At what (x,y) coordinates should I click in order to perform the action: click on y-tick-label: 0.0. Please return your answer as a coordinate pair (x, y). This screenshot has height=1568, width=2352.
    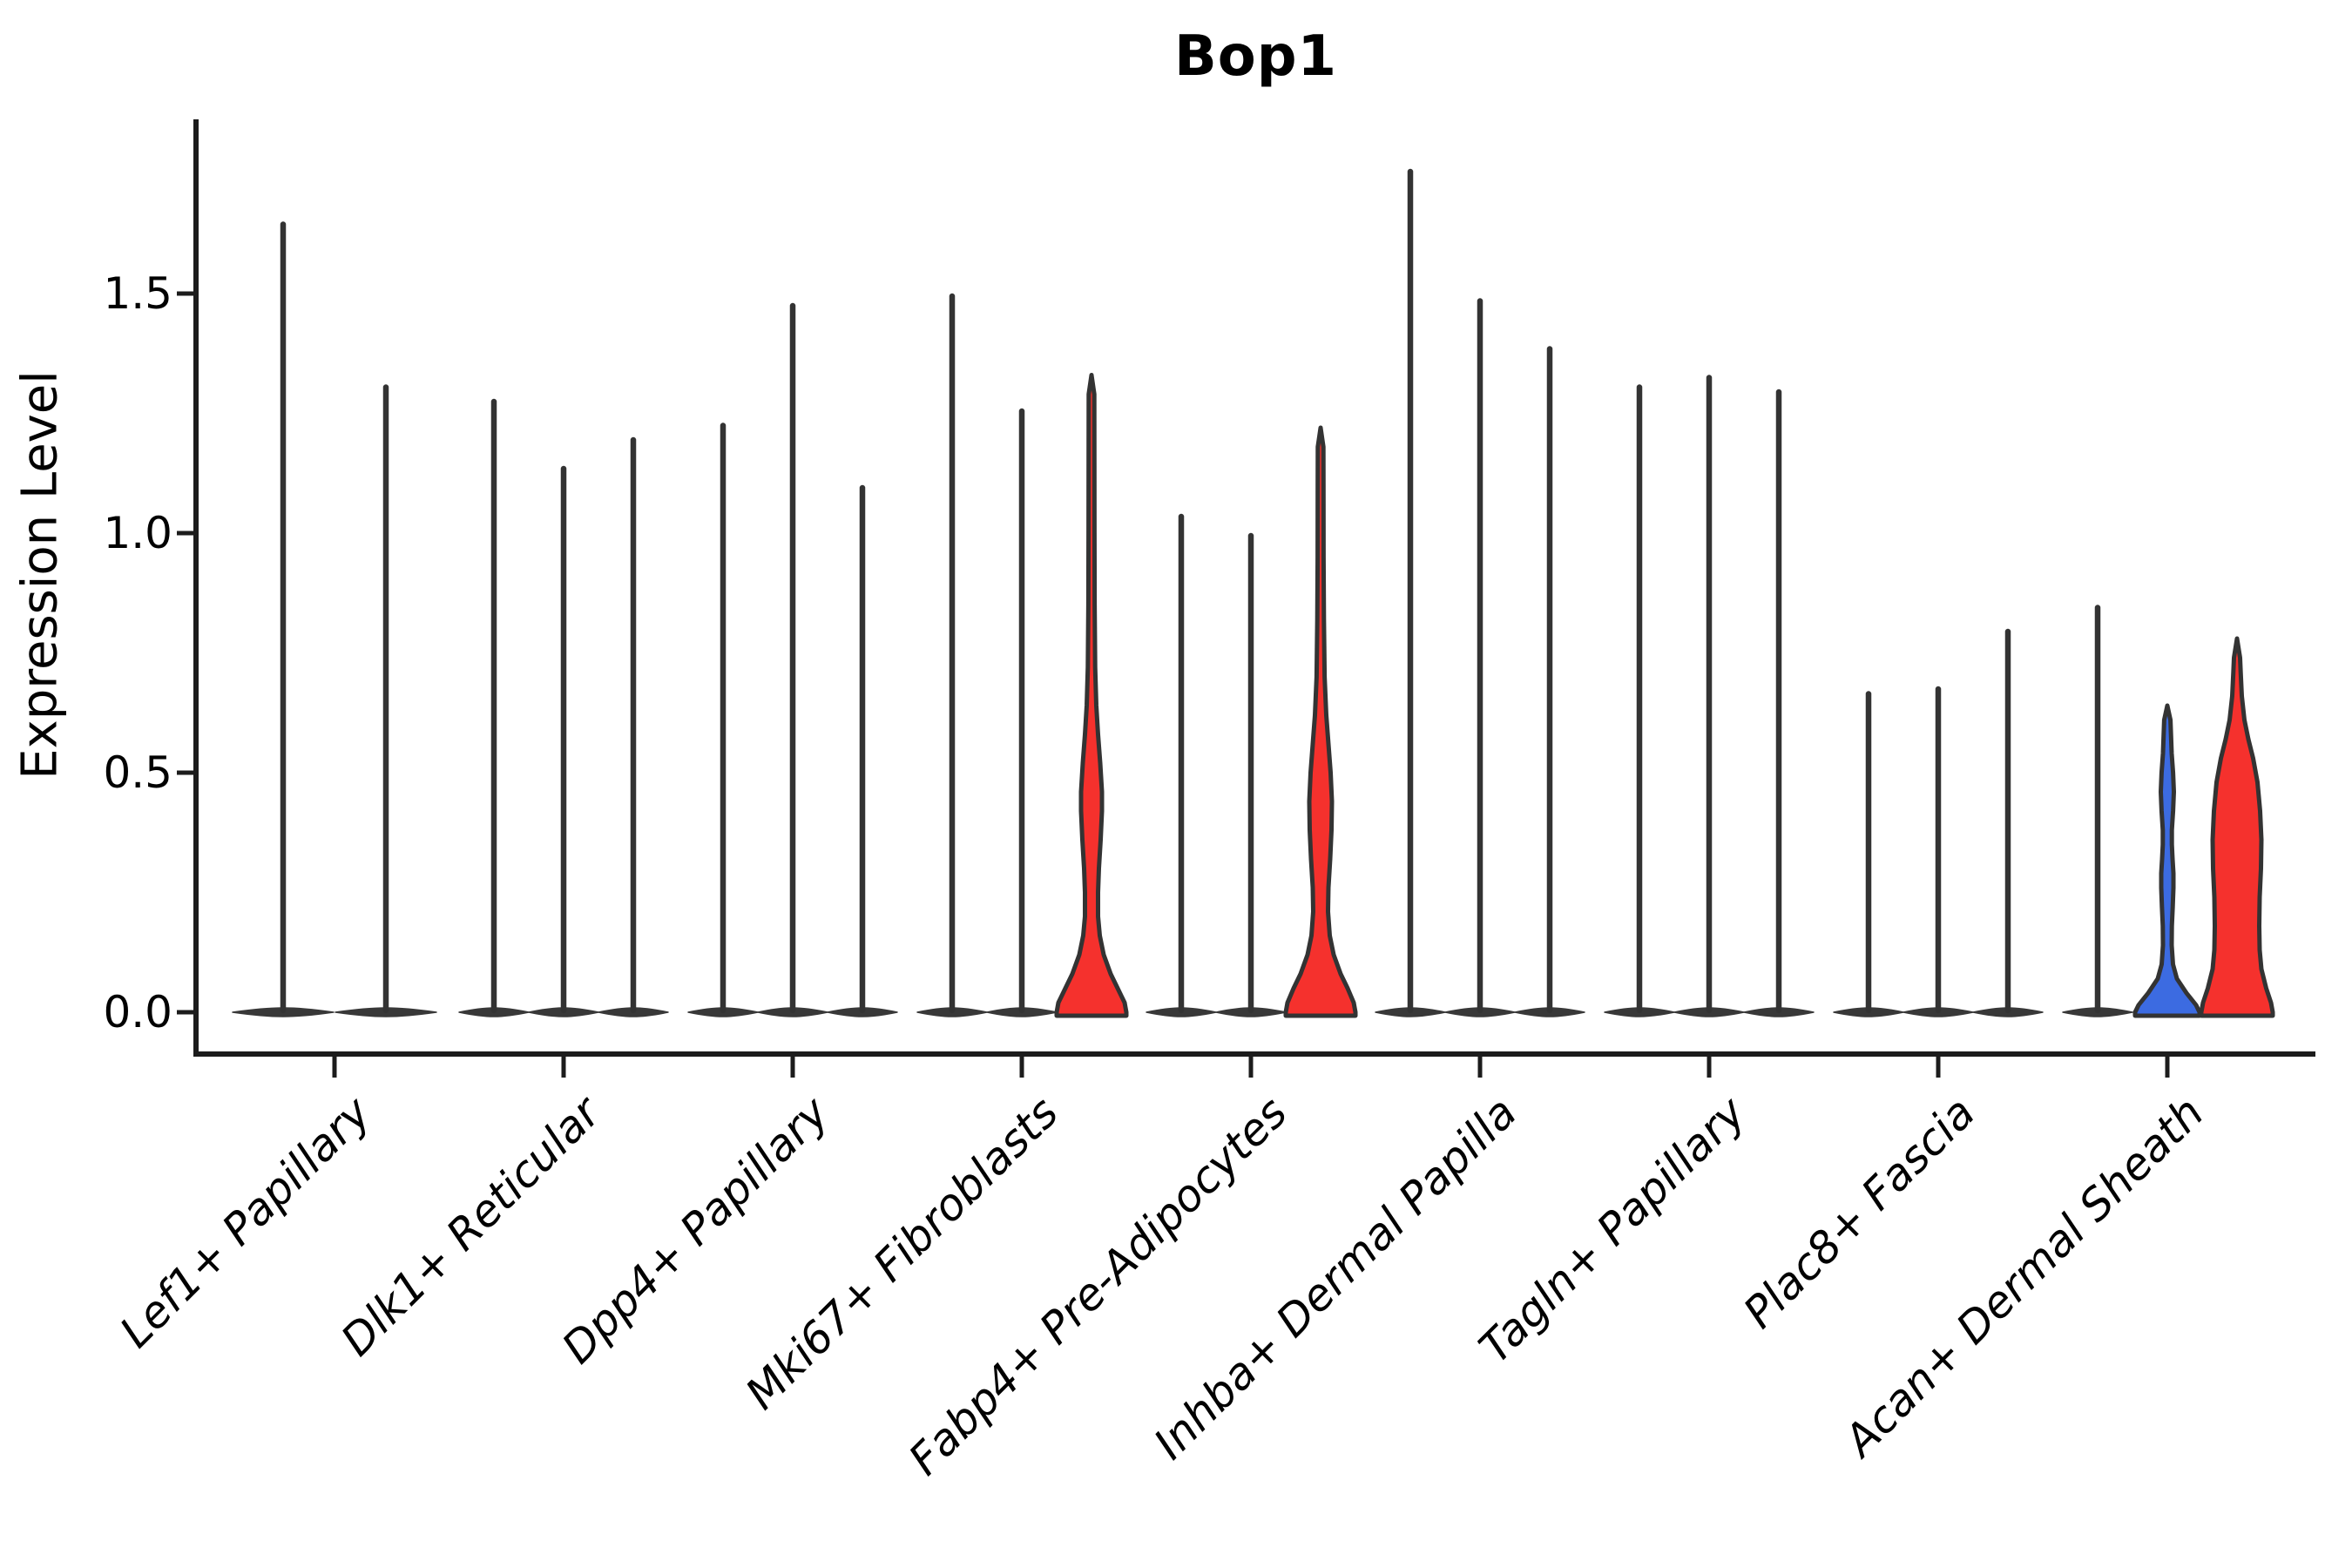
    Looking at the image, I should click on (137, 1012).